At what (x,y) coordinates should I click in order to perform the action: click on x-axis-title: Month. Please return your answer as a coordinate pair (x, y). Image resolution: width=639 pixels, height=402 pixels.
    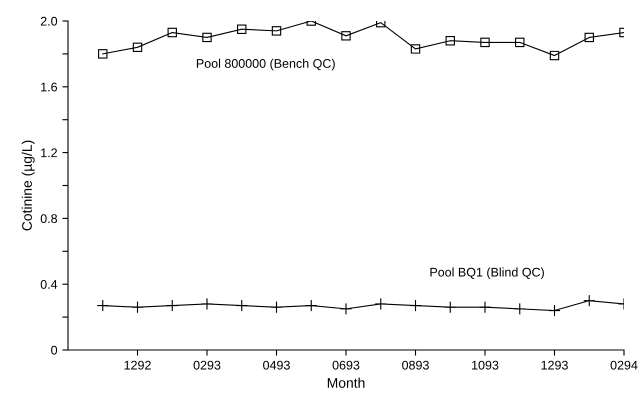
    Looking at the image, I should click on (346, 383).